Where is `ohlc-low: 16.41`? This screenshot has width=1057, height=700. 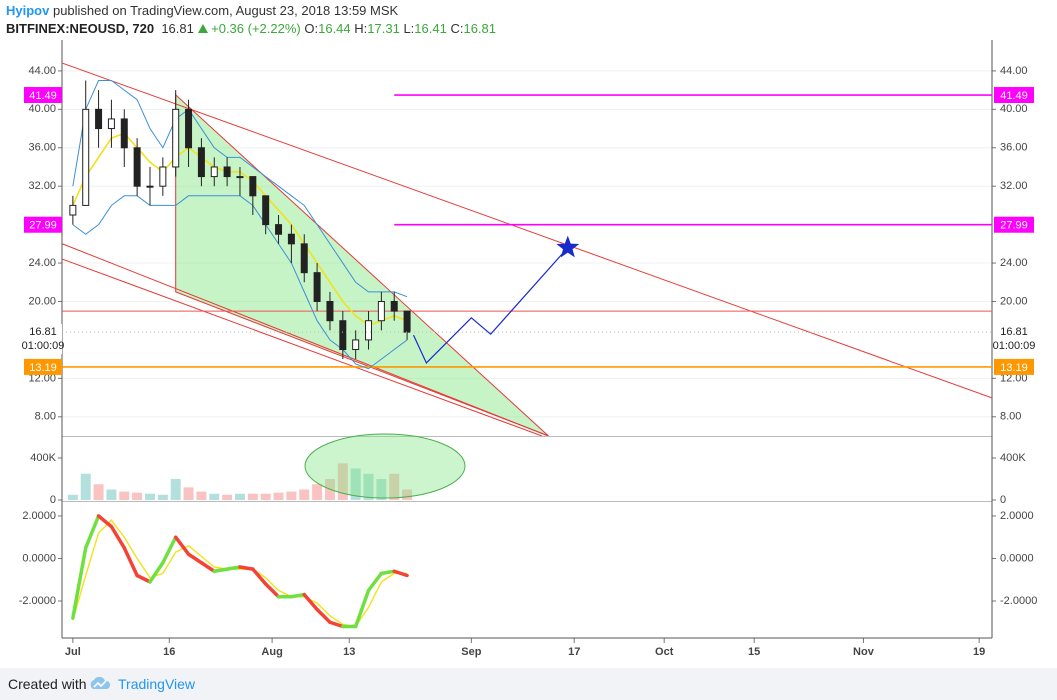
ohlc-low: 16.41 is located at coordinates (430, 28).